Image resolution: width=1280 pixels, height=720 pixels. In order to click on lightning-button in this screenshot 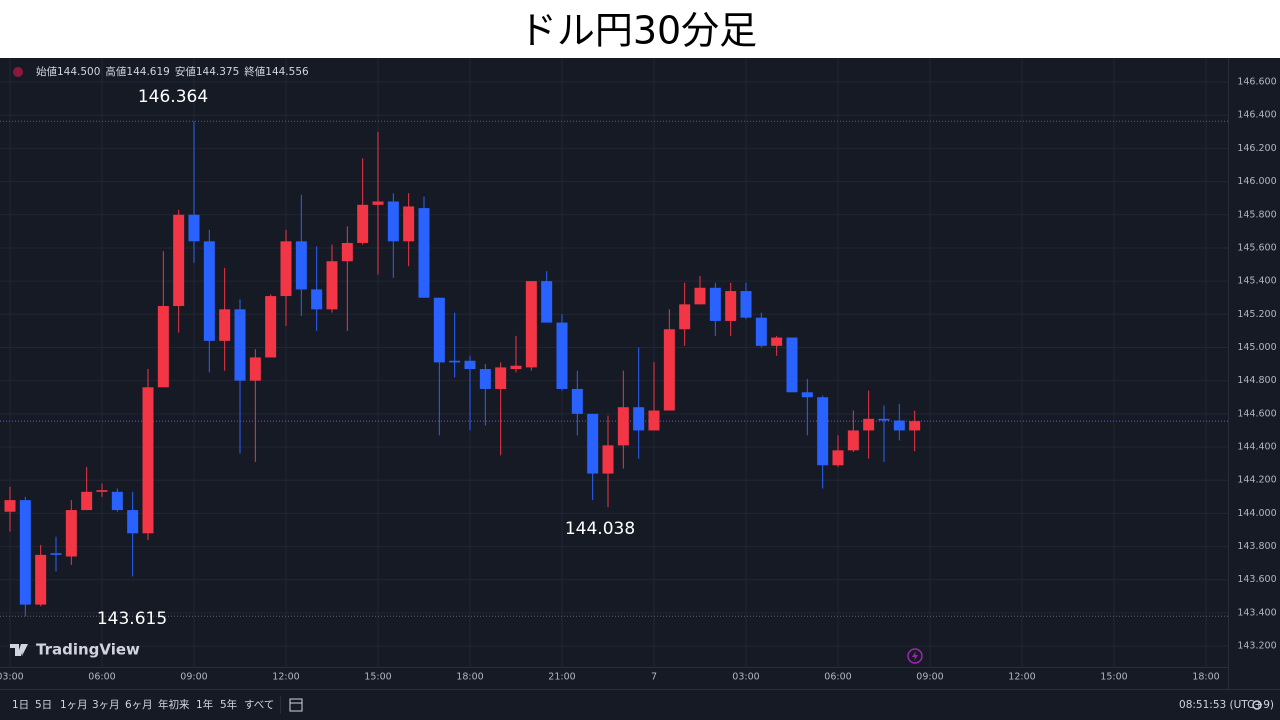, I will do `click(915, 656)`.